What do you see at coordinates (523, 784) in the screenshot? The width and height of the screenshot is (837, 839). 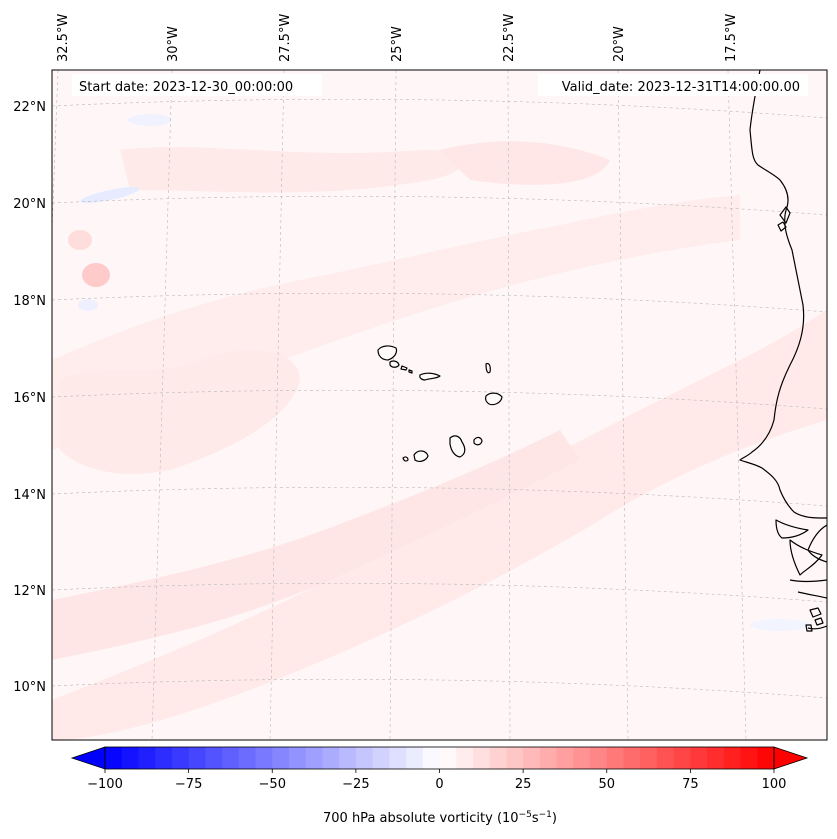 I see `colorbar-tick-label: 25` at bounding box center [523, 784].